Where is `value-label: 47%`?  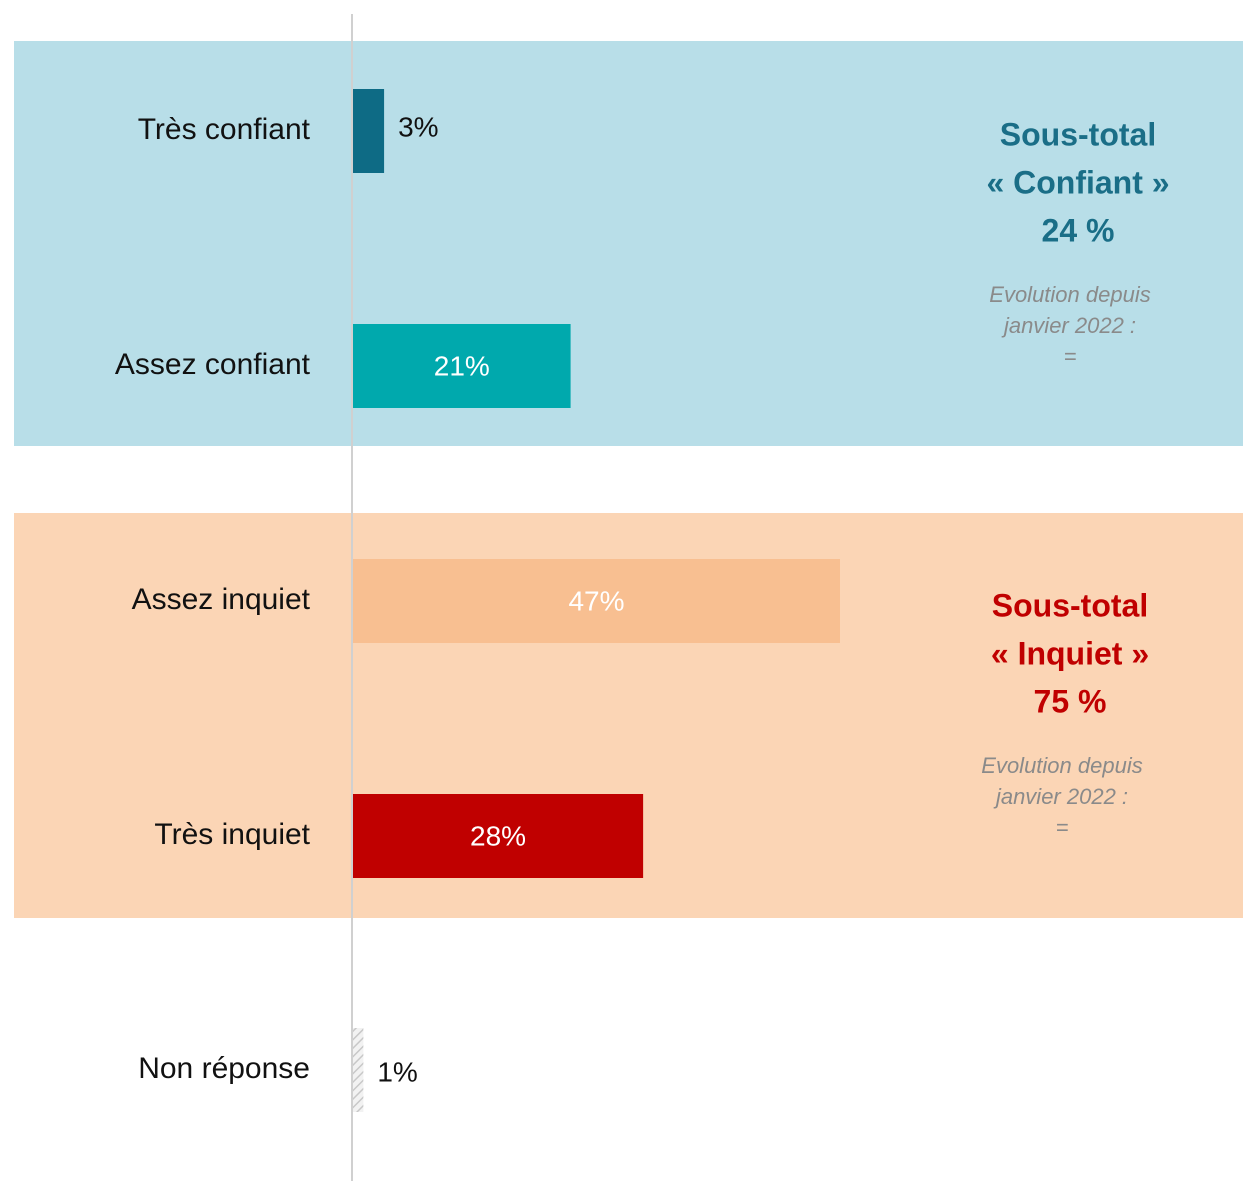
value-label: 47% is located at coordinates (596, 600).